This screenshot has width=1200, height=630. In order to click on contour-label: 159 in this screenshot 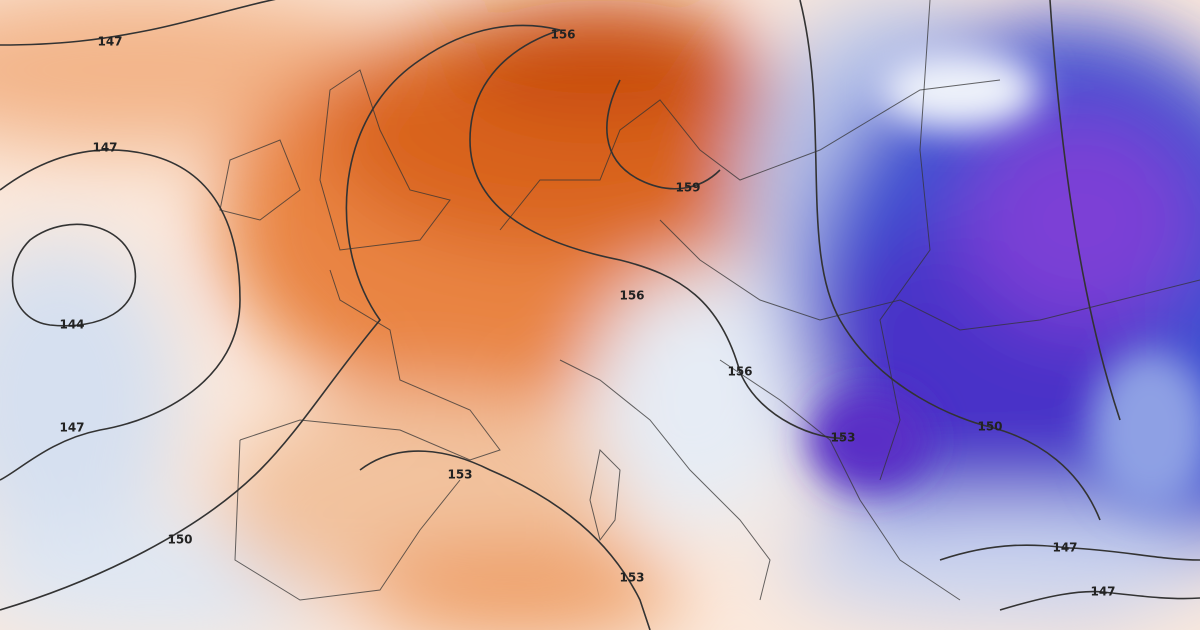, I will do `click(687, 188)`.